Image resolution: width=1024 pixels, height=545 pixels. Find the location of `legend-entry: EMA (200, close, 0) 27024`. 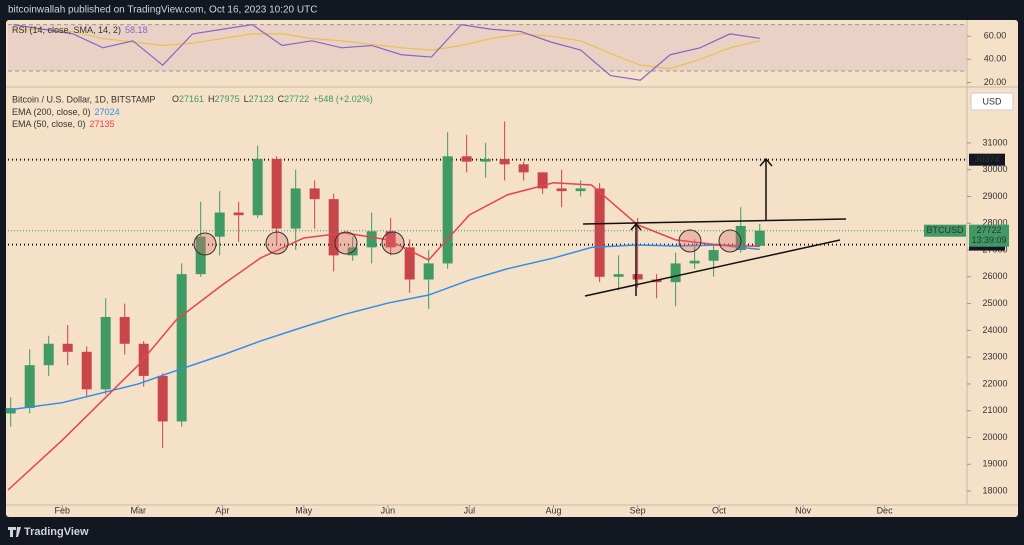

legend-entry: EMA (200, close, 0) 27024 is located at coordinates (66, 112).